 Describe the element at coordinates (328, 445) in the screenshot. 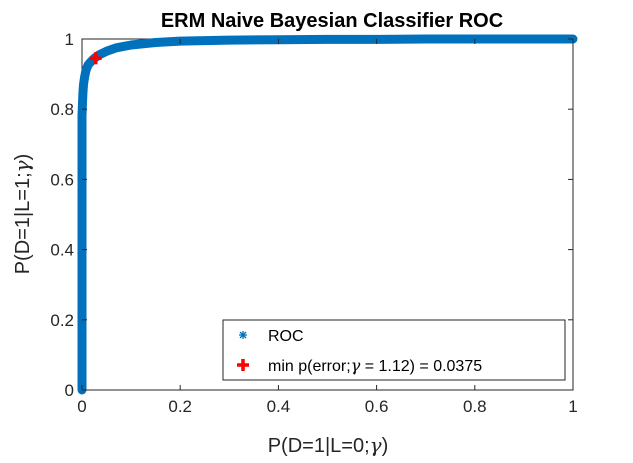

I see `x-axis-label: P(D=1|L=0;γ)` at that location.